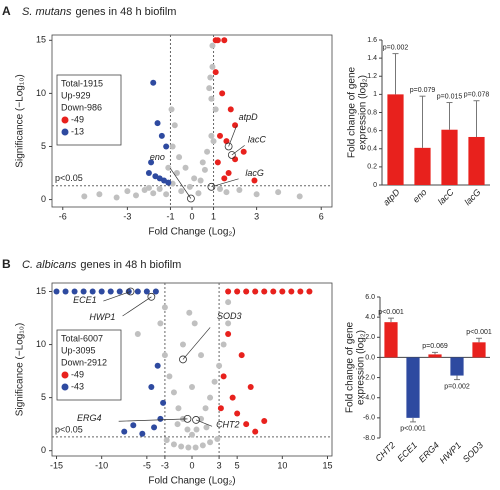  Describe the element at coordinates (372, 130) in the screenshot. I see `y-tick-label: 0.6` at that location.